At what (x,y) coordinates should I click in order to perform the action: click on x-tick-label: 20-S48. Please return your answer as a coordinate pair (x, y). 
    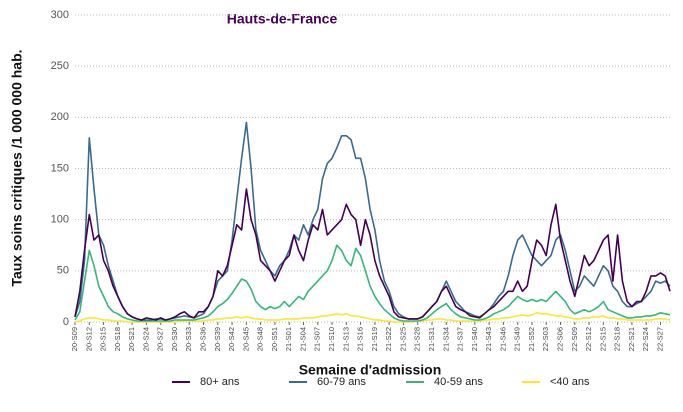
    Looking at the image, I should click on (260, 339).